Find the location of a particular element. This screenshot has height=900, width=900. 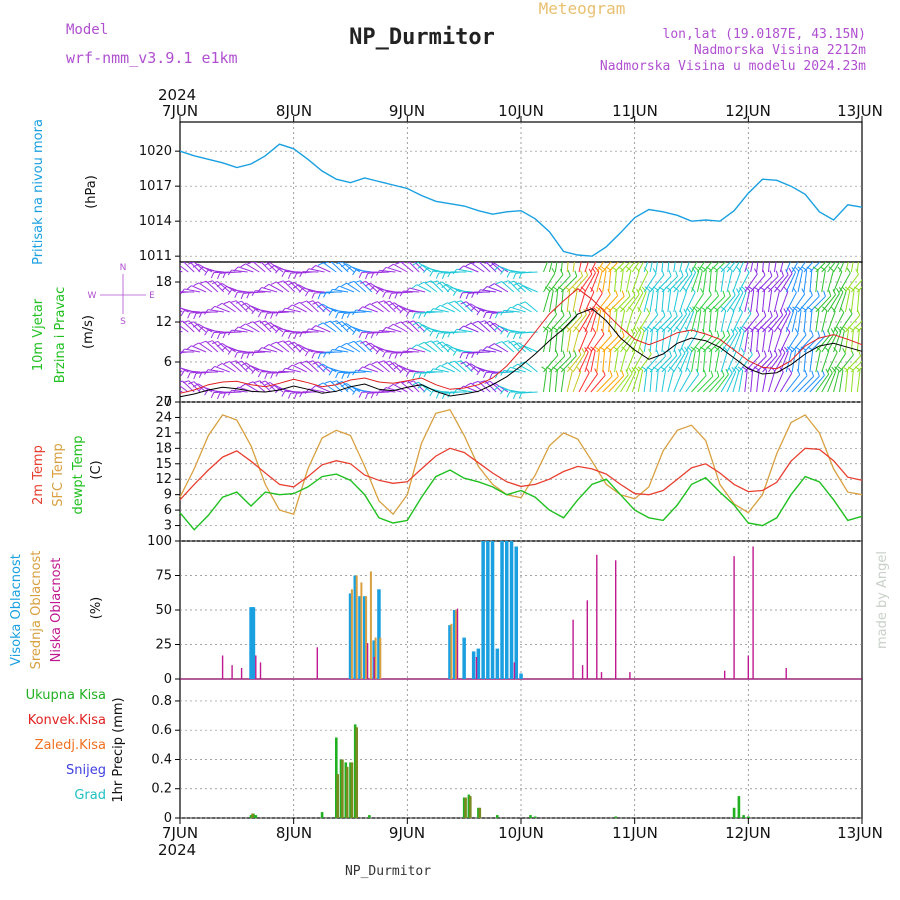

y-tick-label-clouds: 25 is located at coordinates (163, 645).